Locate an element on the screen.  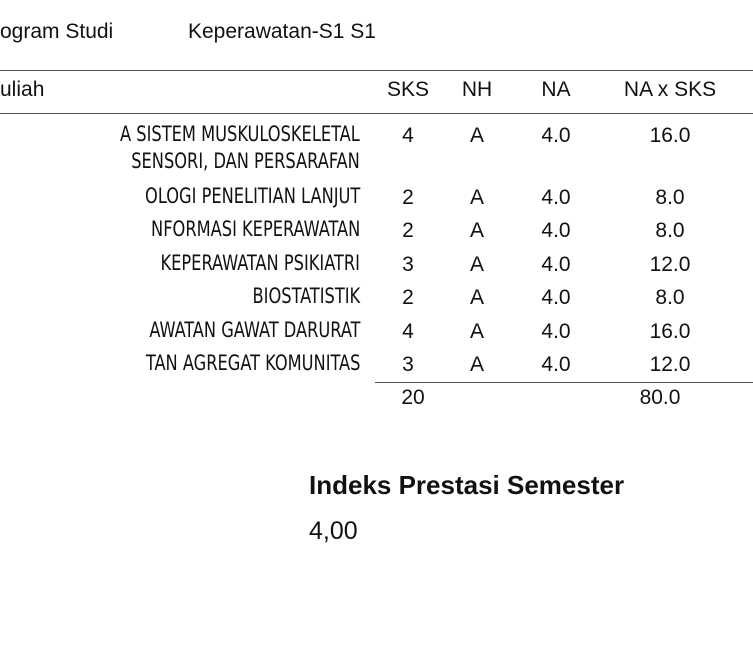
column-header: uliah is located at coordinates (22, 89).